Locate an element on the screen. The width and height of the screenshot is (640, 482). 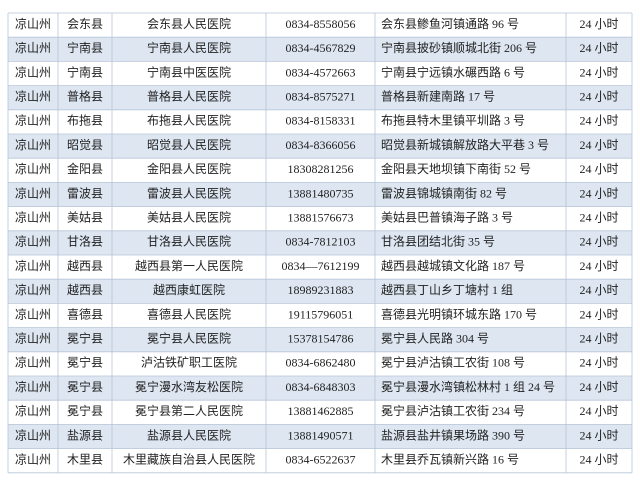
cell: 美姑县巴普镇海子路 3 号 is located at coordinates (447, 216).